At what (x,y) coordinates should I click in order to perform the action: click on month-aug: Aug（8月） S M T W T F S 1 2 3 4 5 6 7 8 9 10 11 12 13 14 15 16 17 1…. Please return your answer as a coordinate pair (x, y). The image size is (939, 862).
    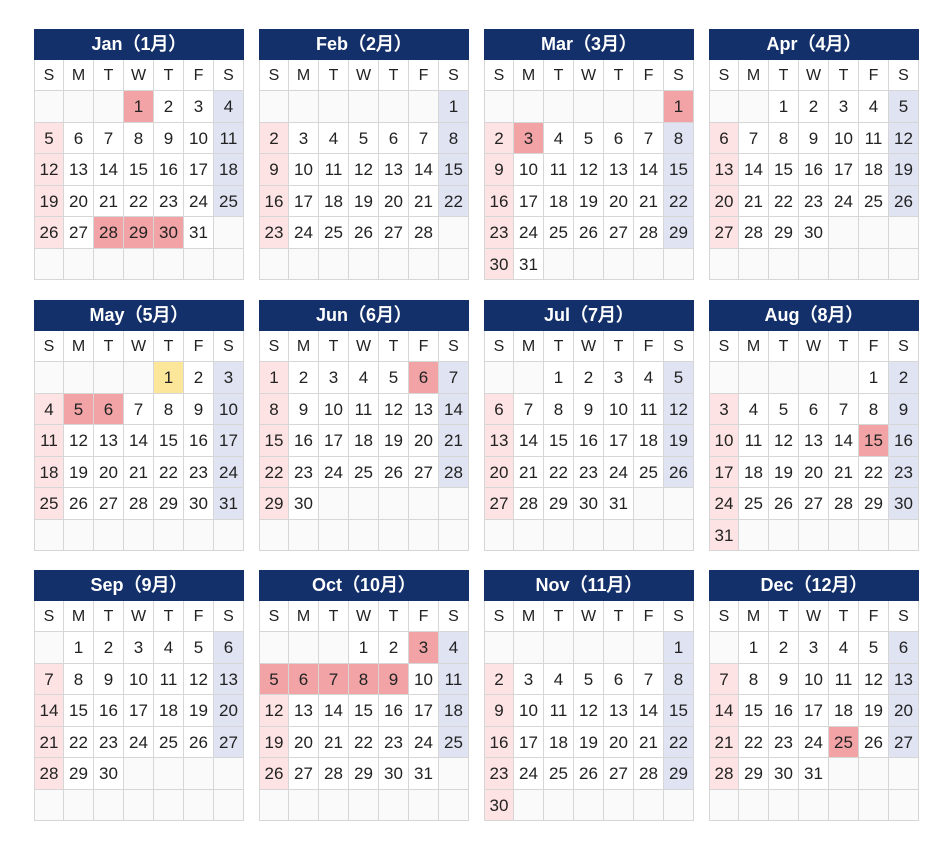
    Looking at the image, I should click on (814, 425).